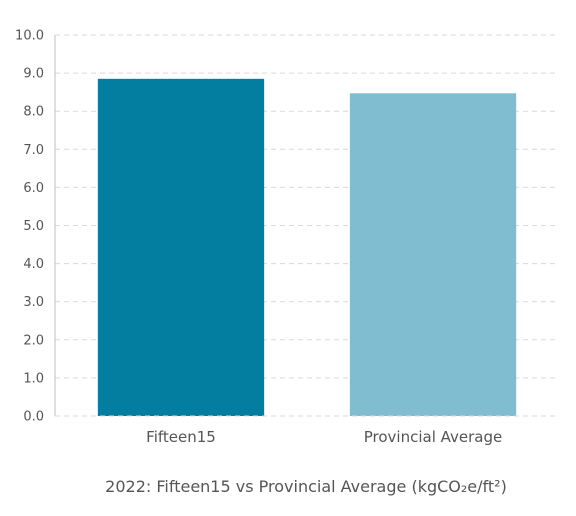  I want to click on y-tick-label: 9.0, so click(33, 74).